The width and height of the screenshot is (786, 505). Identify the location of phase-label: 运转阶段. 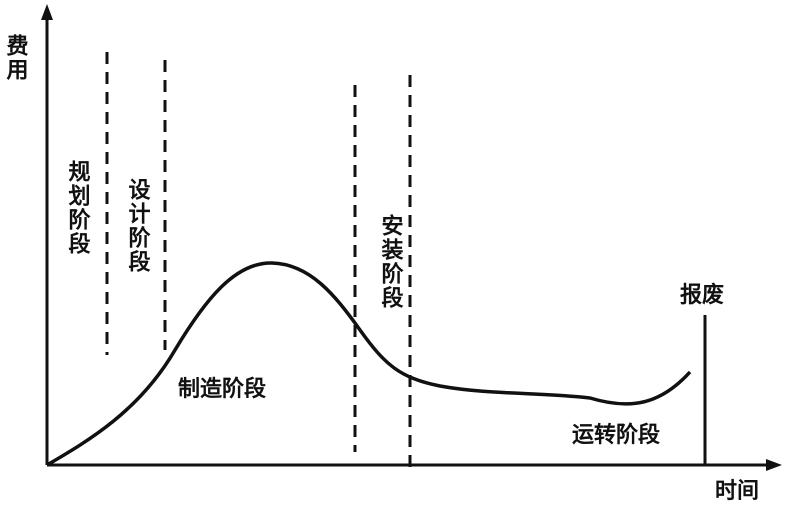
(616, 435).